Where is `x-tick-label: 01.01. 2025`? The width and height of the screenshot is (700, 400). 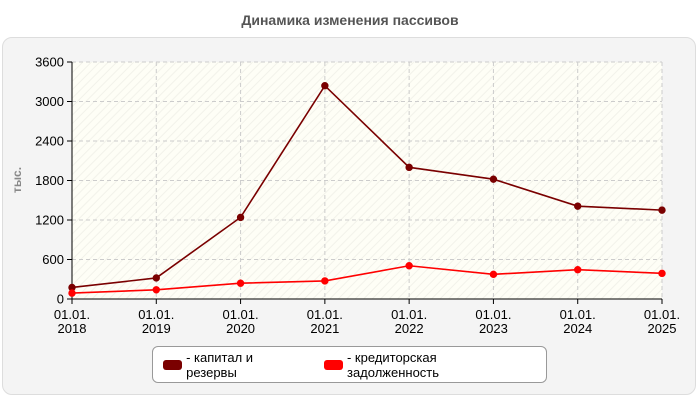
x-tick-label: 01.01. 2025 is located at coordinates (662, 321).